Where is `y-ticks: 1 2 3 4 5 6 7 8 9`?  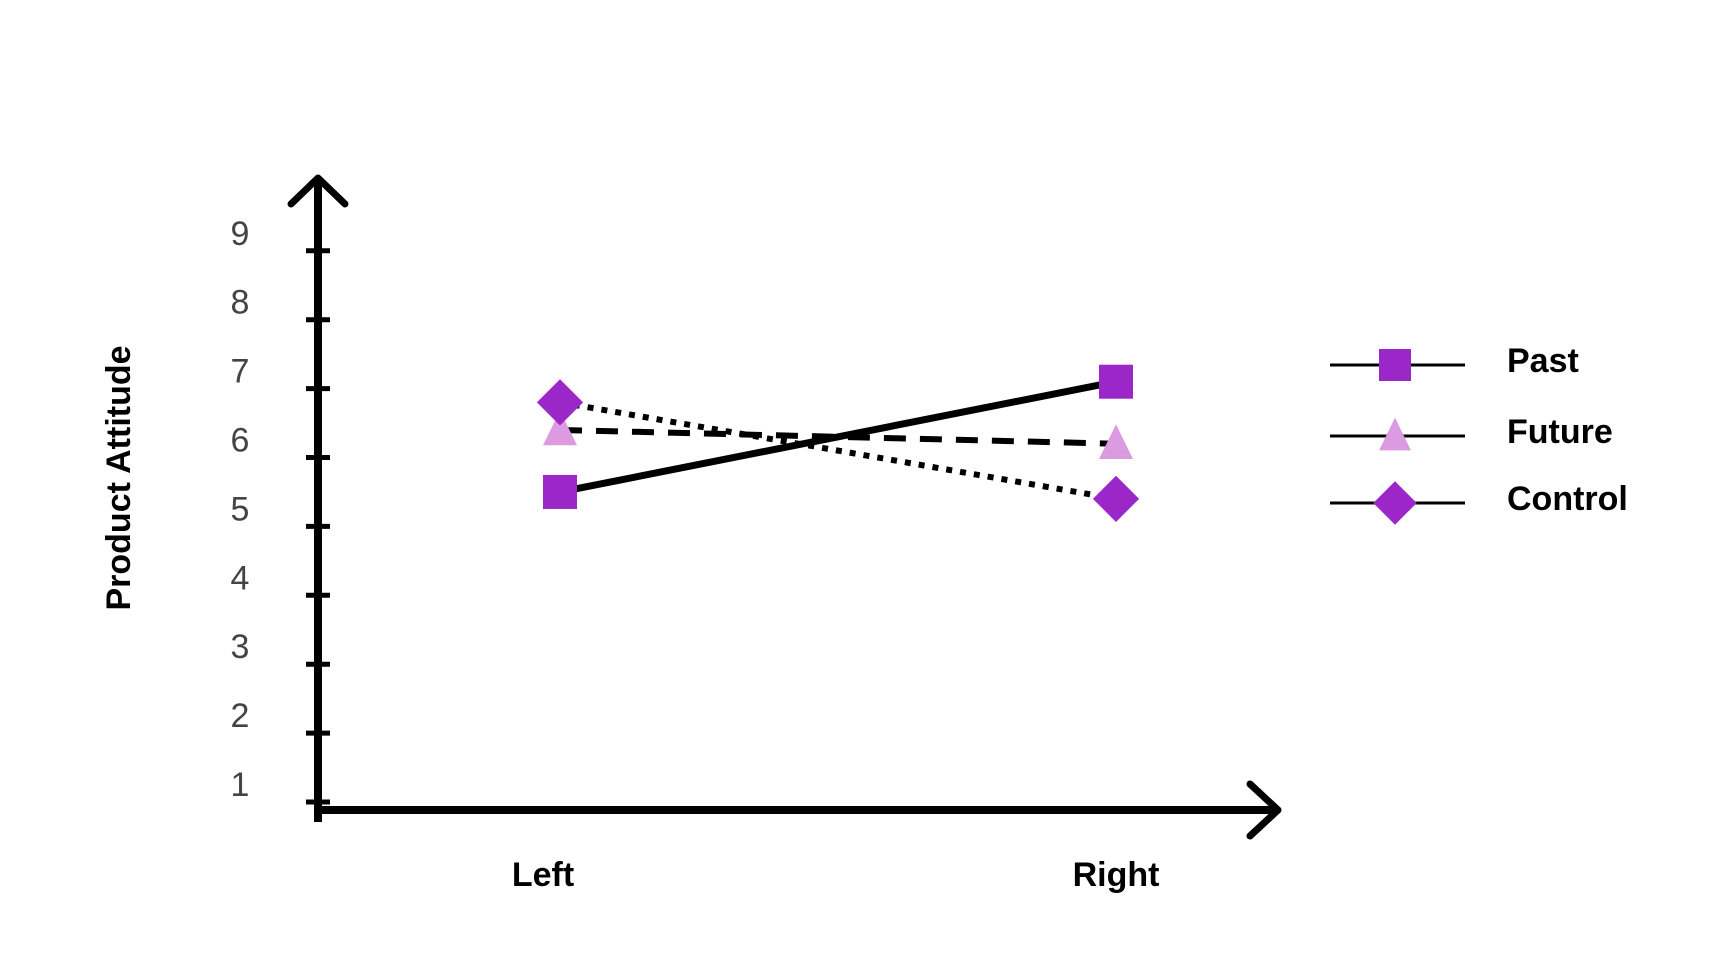
y-ticks: 1 2 3 4 5 6 7 8 9 is located at coordinates (280, 510).